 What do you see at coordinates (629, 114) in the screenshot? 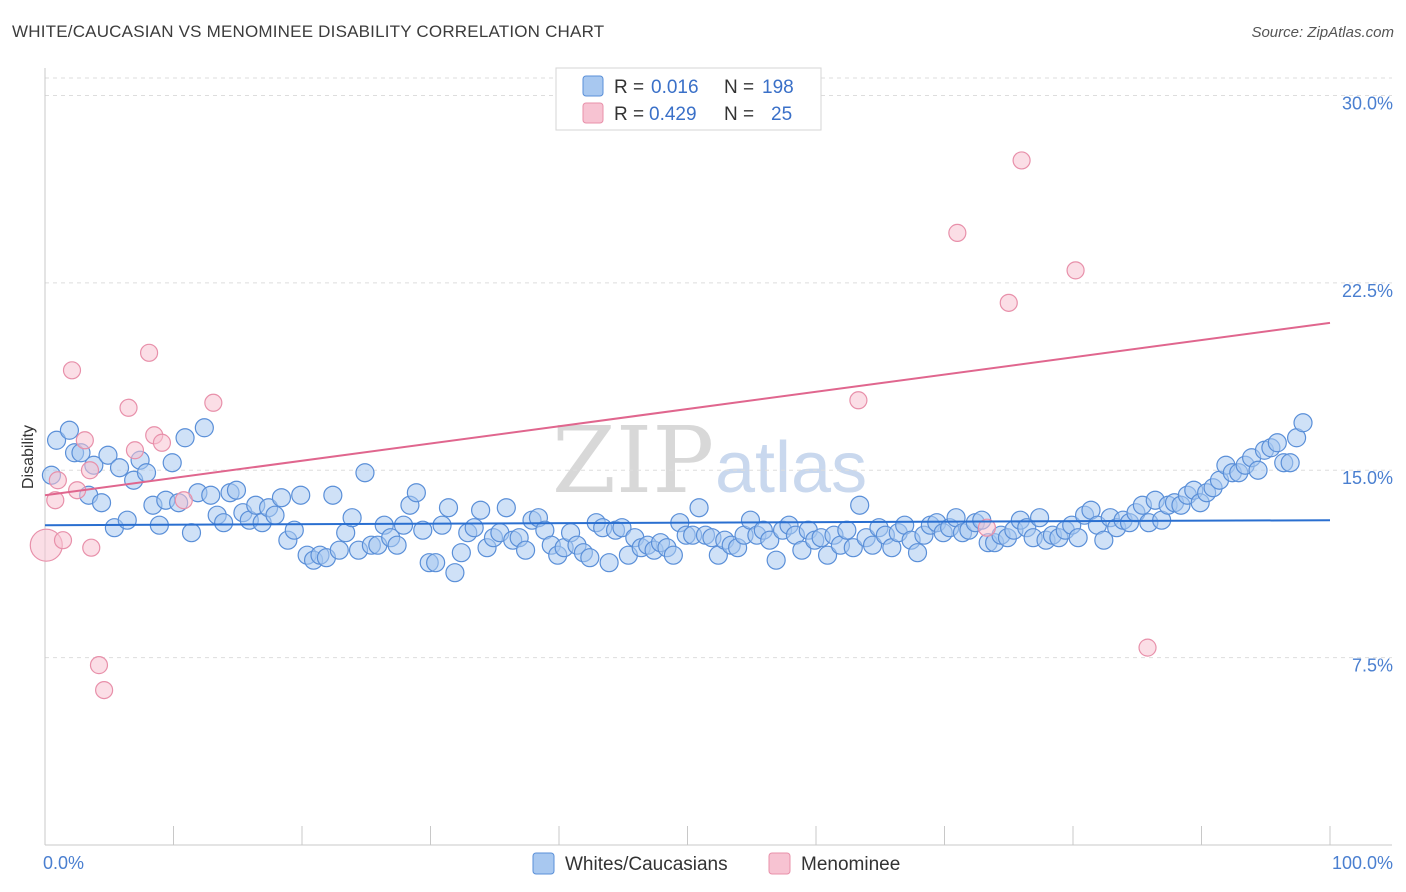
I see `legend-r-label-2: R =` at bounding box center [629, 114].